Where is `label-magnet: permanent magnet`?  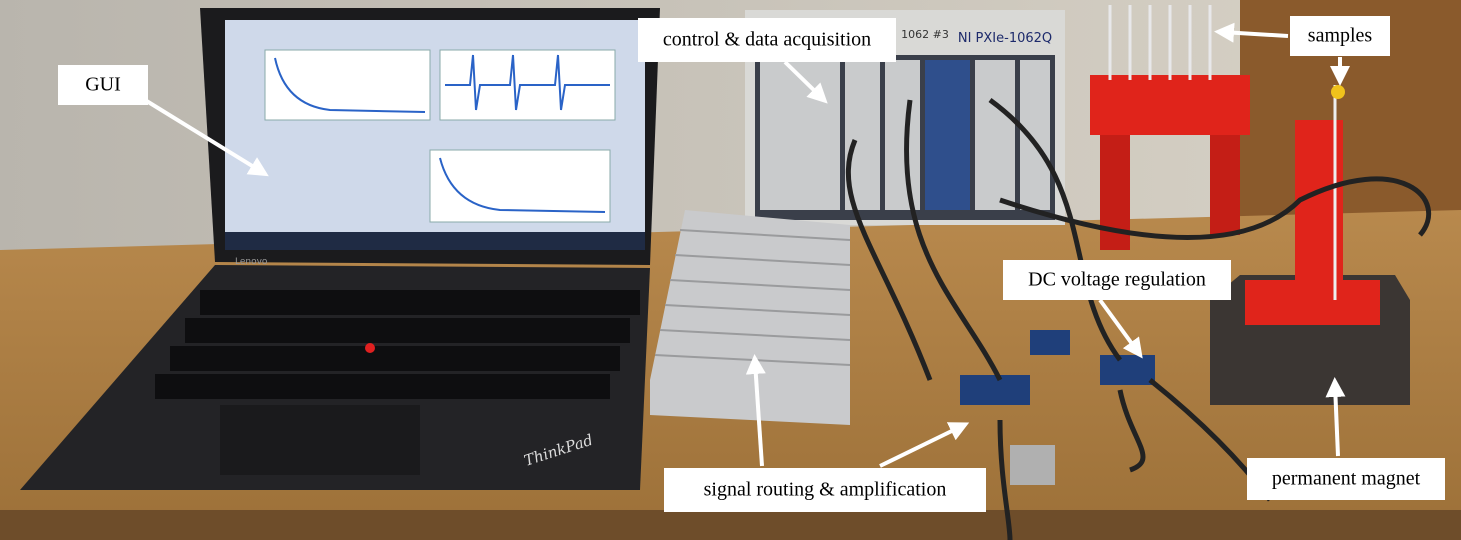
label-magnet: permanent magnet is located at coordinates (1346, 479).